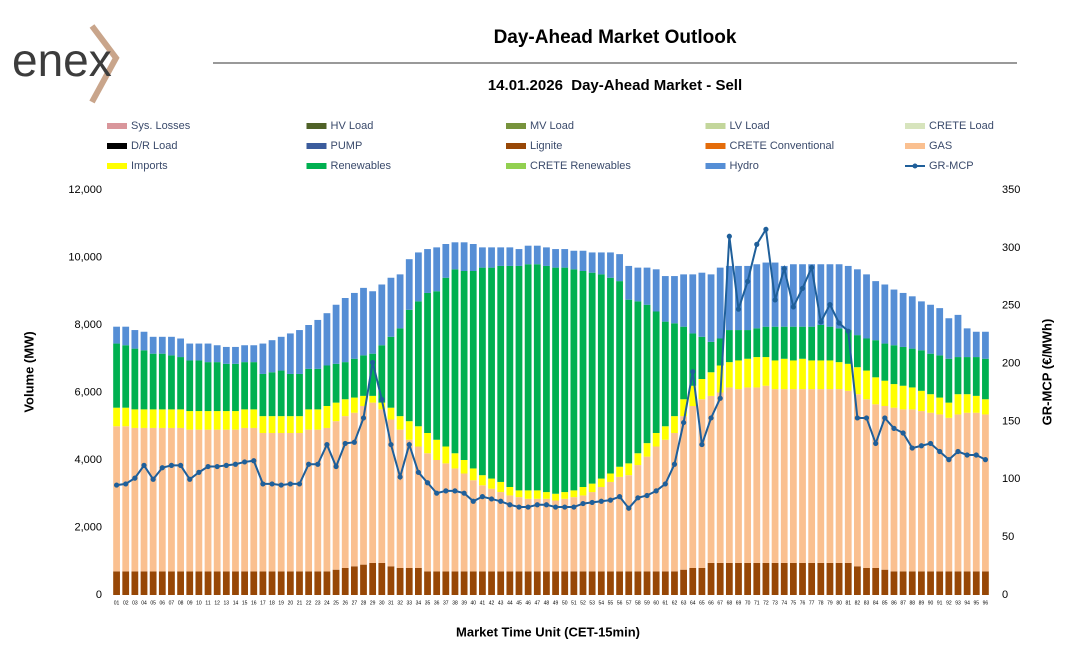 The width and height of the screenshot is (1077, 656). I want to click on x-tick-label: 77, so click(812, 603).